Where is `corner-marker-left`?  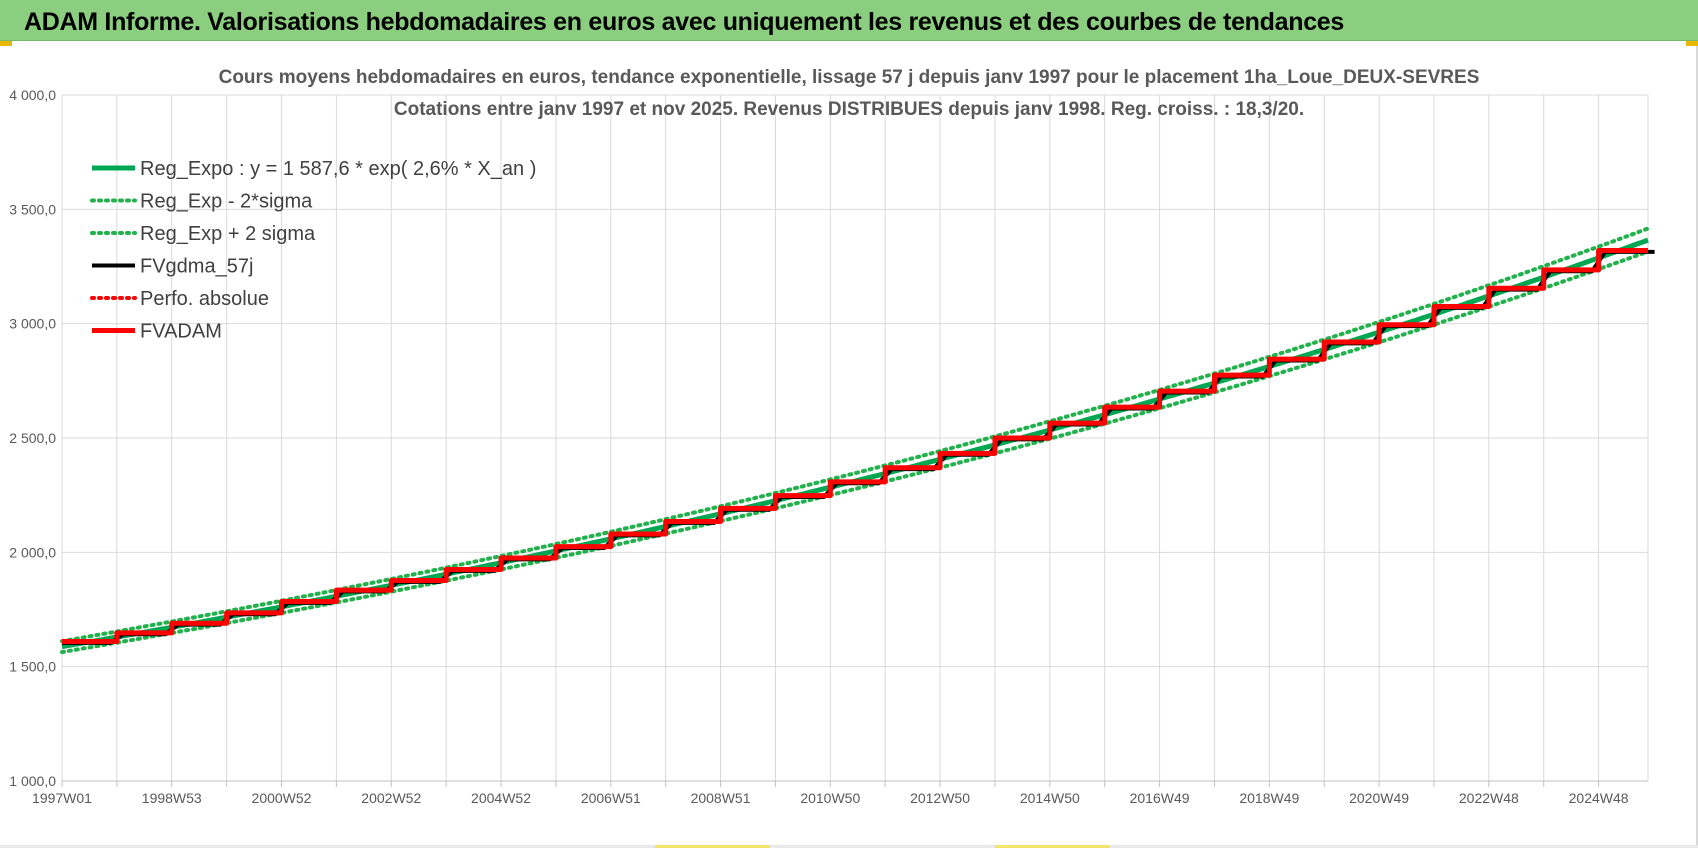 corner-marker-left is located at coordinates (6, 43).